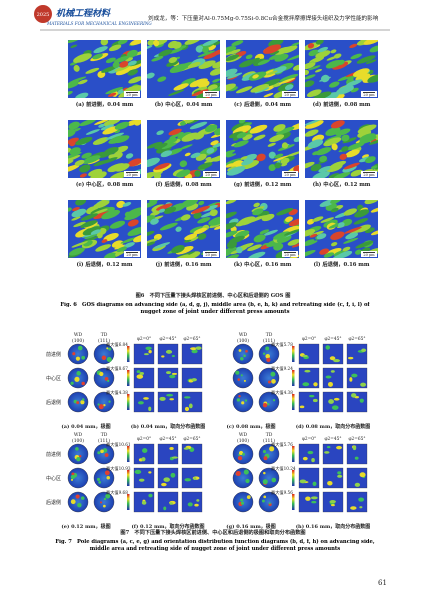  I want to click on max-value: 最大值9.68, so click(117, 492).